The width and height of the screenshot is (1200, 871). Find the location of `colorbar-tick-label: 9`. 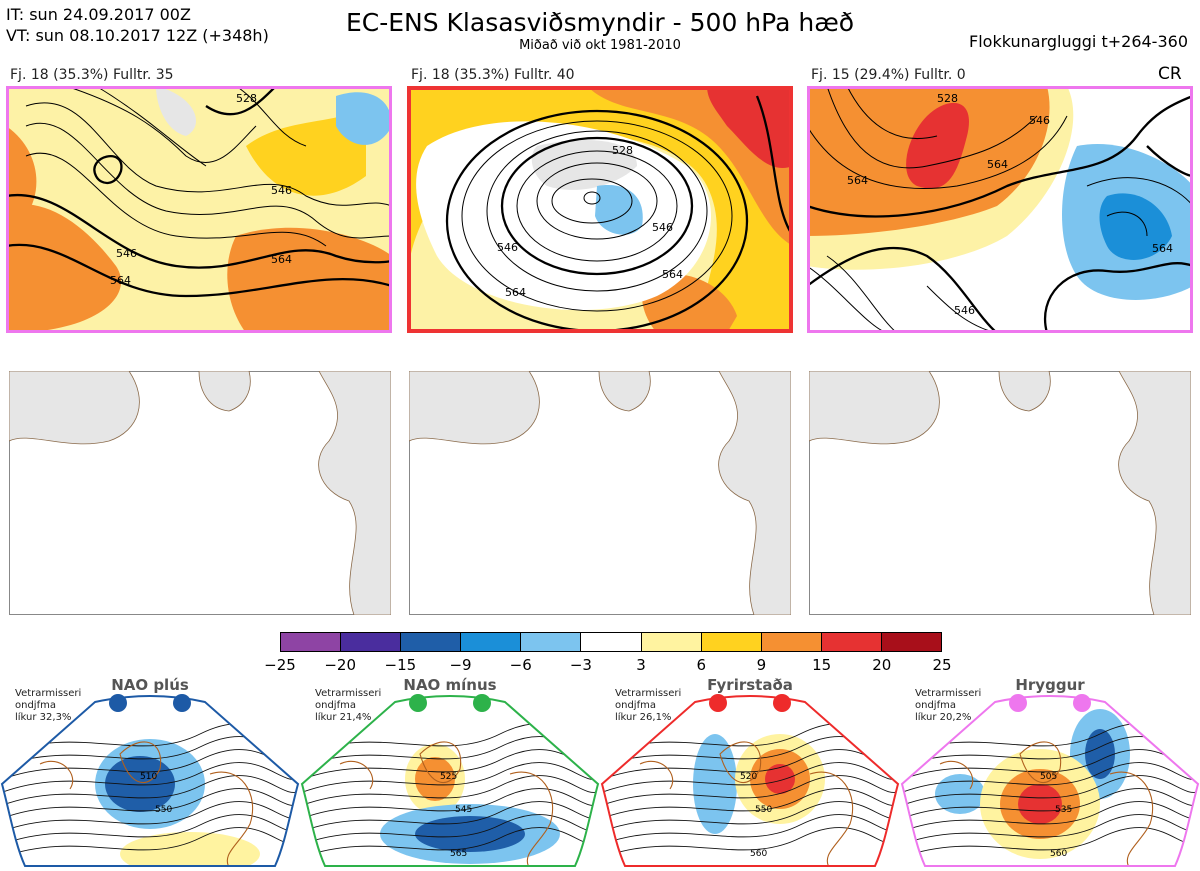

colorbar-tick-label: 9 is located at coordinates (761, 665).